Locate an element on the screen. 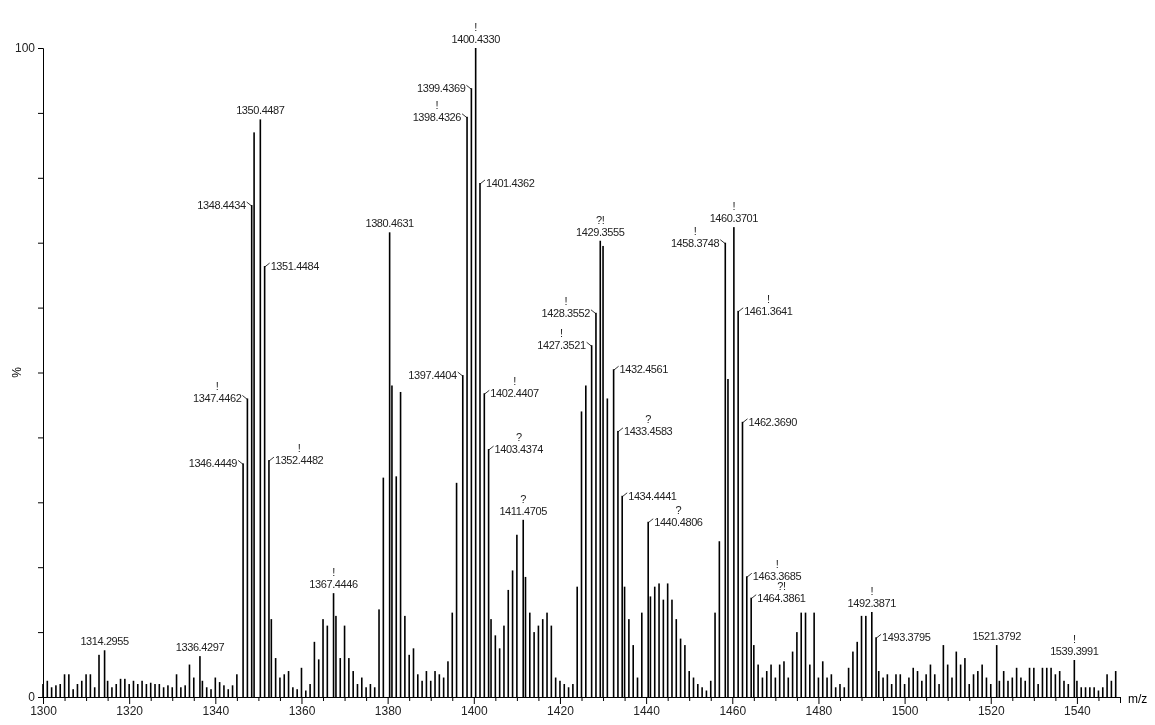  annotation: 1401.4362 is located at coordinates (510, 182).